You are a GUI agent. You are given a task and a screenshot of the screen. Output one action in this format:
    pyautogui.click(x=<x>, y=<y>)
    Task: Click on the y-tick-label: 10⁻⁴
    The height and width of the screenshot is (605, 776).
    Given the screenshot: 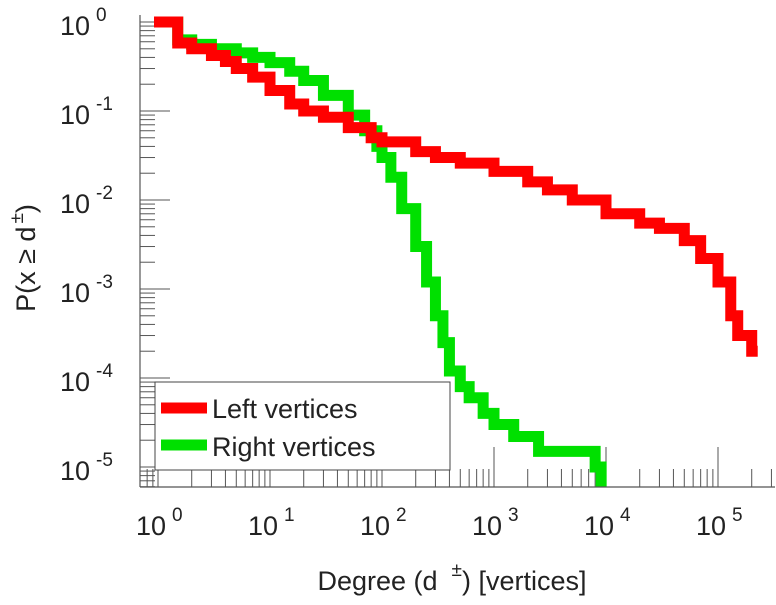 What is the action you would take?
    pyautogui.click(x=86, y=379)
    